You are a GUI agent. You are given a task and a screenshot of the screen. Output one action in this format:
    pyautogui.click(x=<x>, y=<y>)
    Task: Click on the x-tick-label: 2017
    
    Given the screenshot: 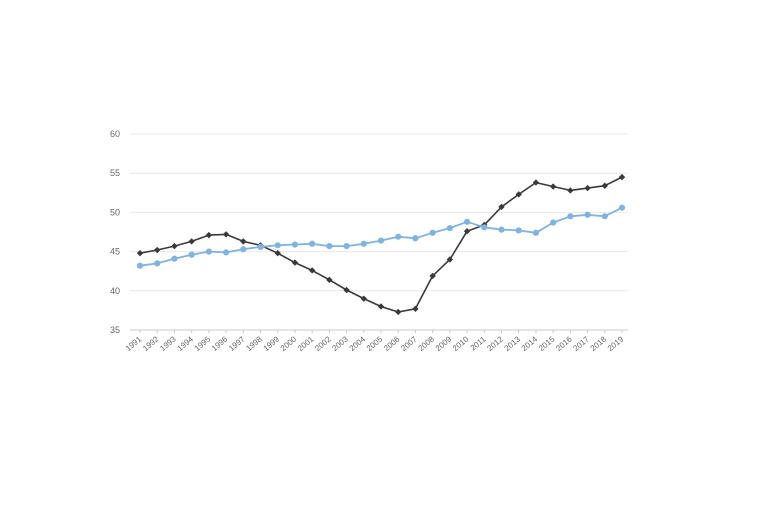 What is the action you would take?
    pyautogui.click(x=581, y=343)
    